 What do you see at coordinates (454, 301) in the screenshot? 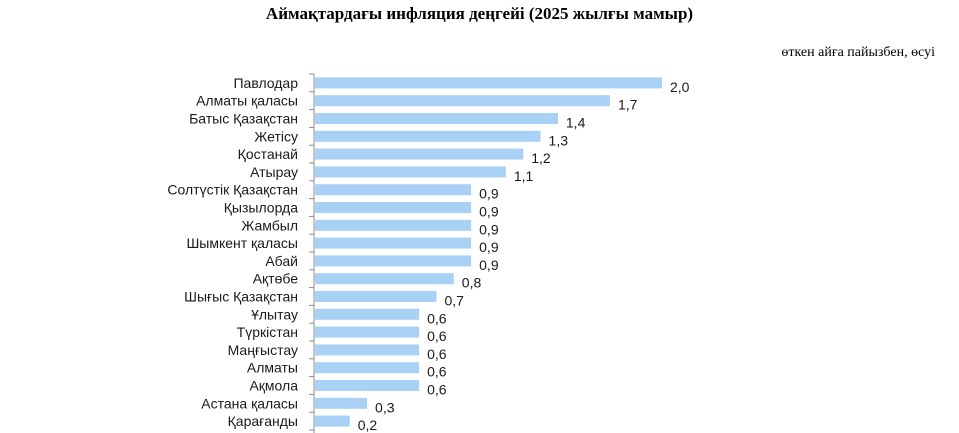
I see `value-label: 0,7` at bounding box center [454, 301].